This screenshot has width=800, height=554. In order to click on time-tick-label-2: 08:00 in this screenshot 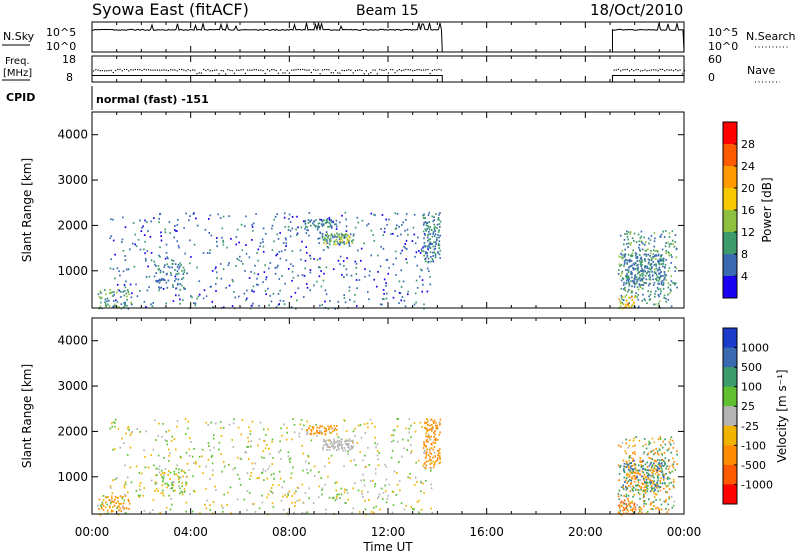, I will do `click(289, 532)`.